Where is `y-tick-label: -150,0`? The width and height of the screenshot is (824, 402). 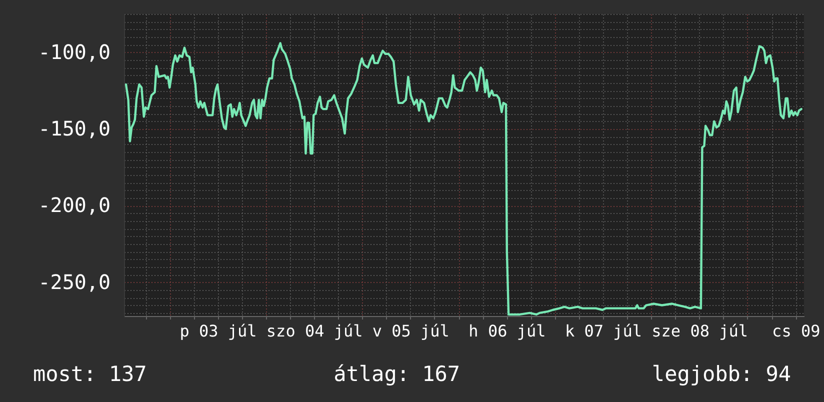
y-tick-label: -150,0 is located at coordinates (74, 128).